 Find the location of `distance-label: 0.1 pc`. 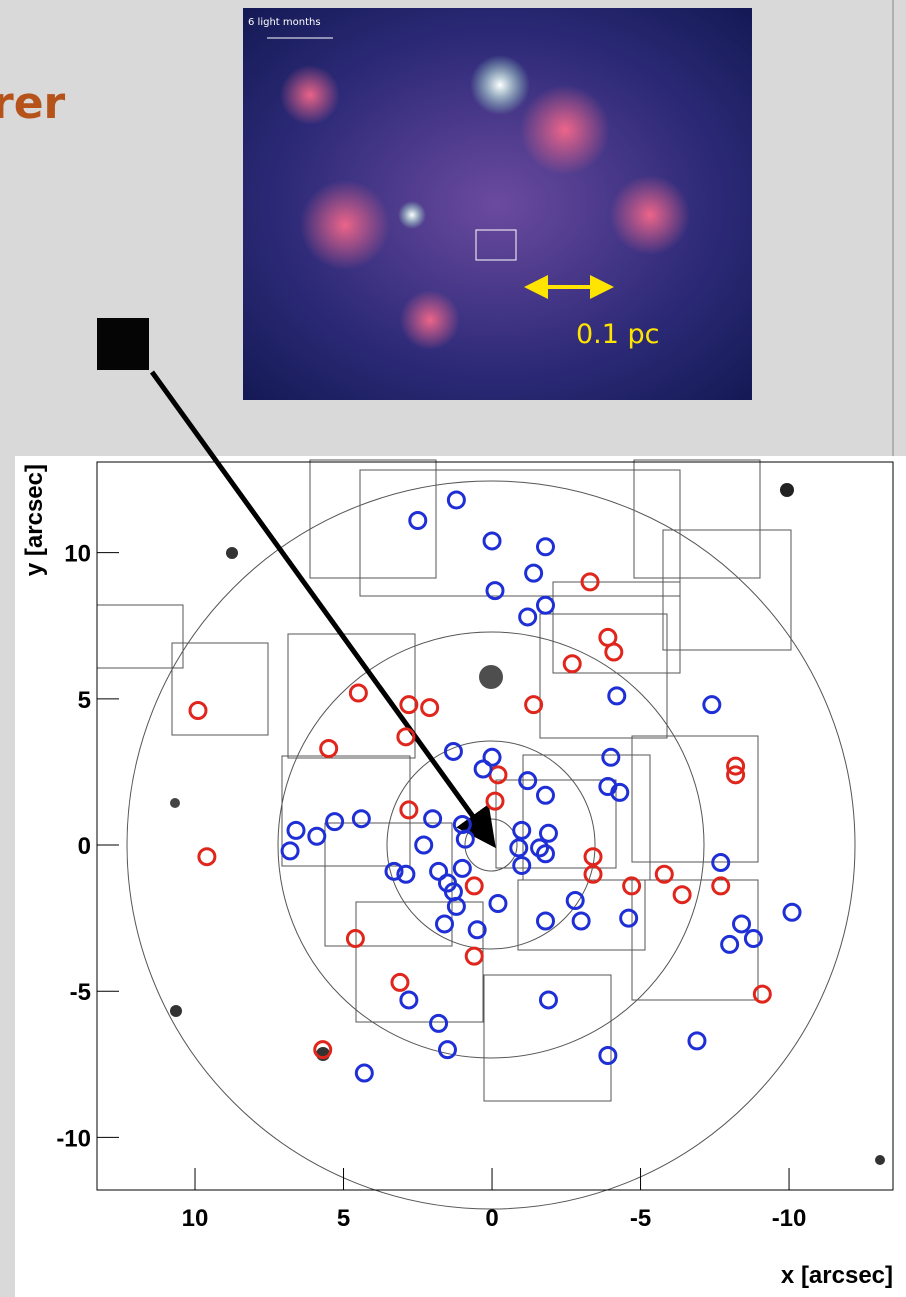

distance-label: 0.1 pc is located at coordinates (618, 334).